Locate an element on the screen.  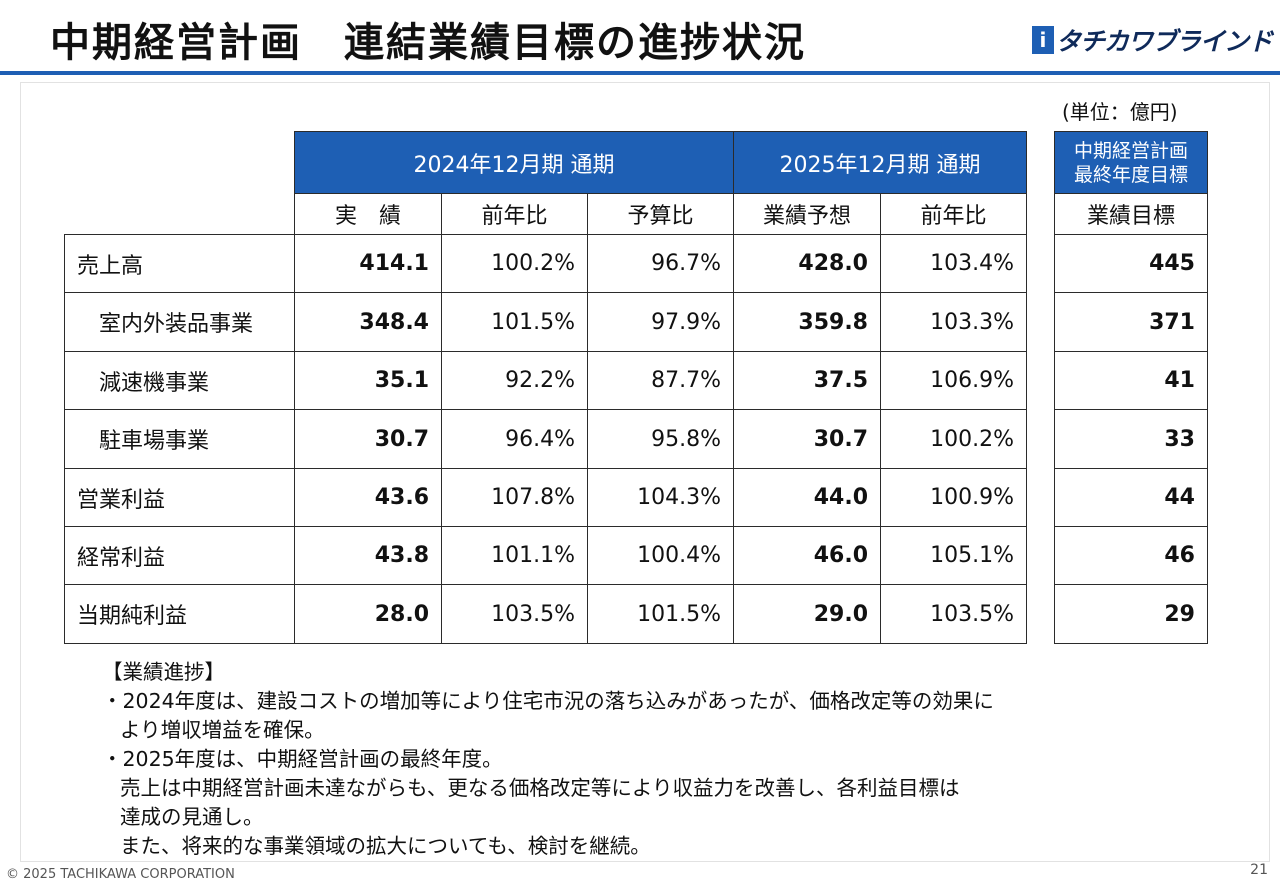
target-header-line1: 中期経営計画 is located at coordinates (1130, 150).